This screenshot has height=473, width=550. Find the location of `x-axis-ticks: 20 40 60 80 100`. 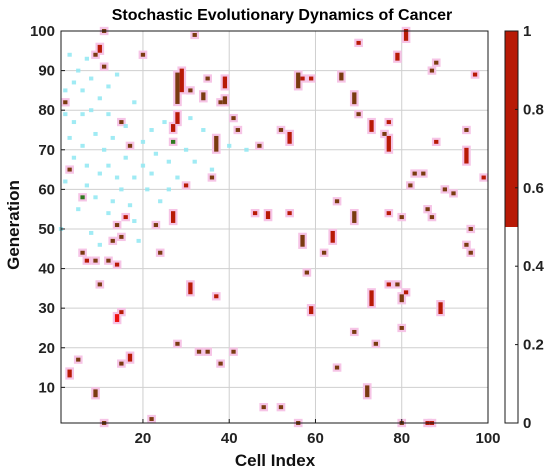

x-axis-ticks: 20 40 60 80 100 is located at coordinates (318, 433).